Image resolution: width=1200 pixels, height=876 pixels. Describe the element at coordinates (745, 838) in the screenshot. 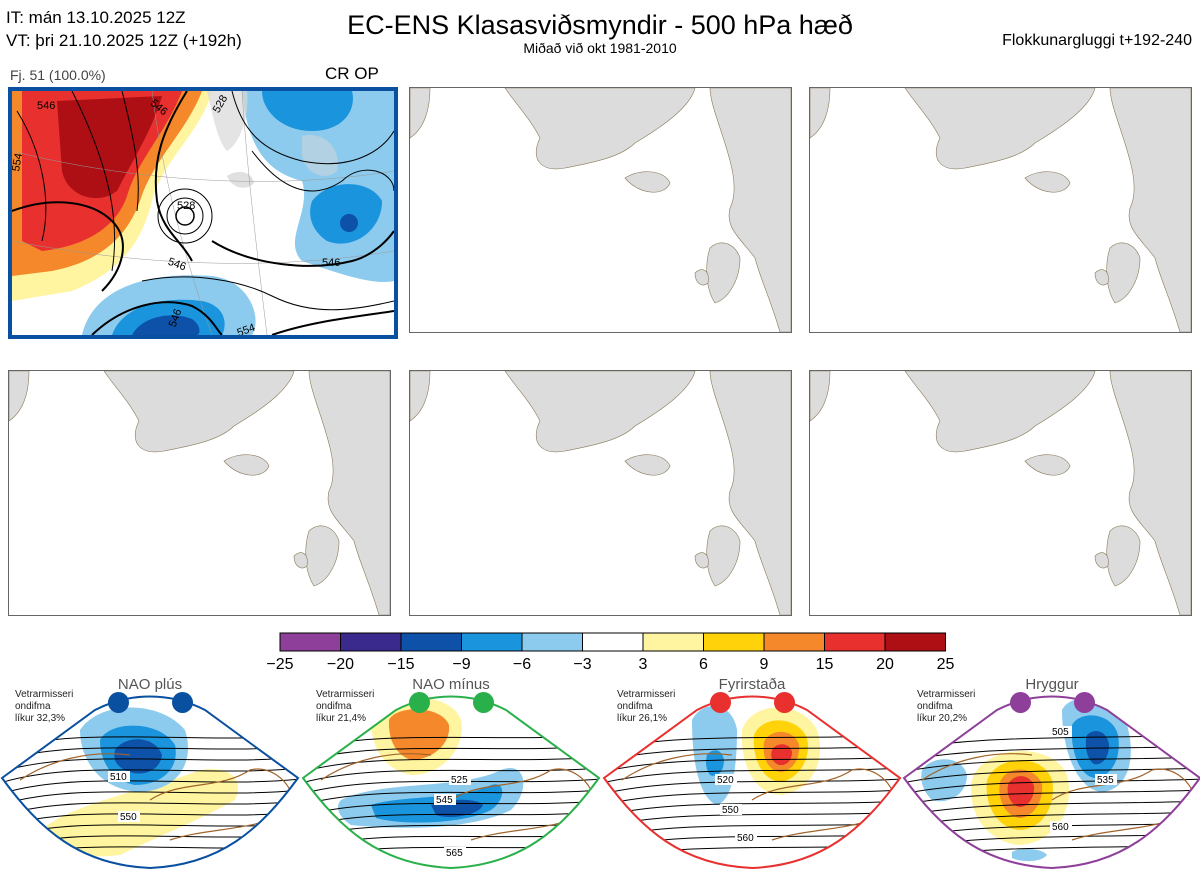

I see `contour-label: 560` at that location.